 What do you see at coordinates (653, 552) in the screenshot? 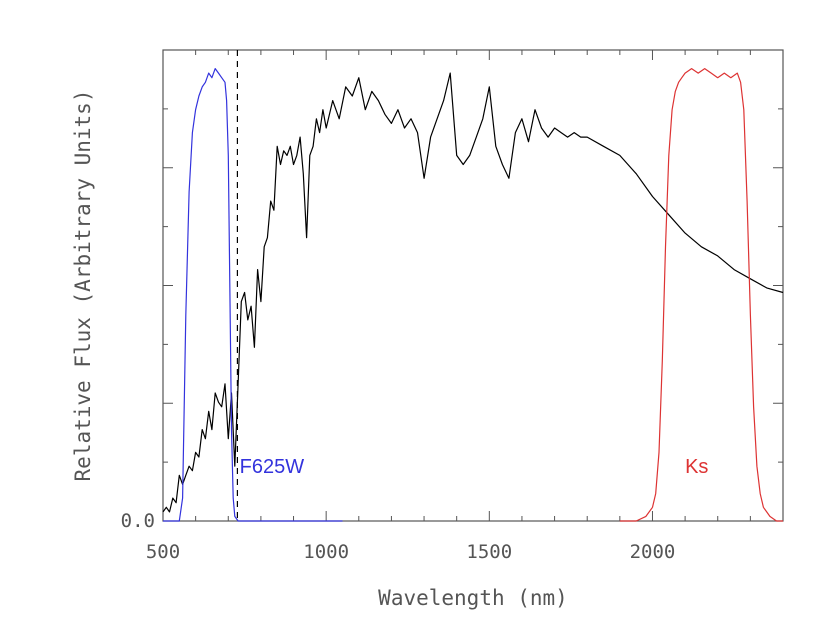
I see `x-tick-label: 2000` at bounding box center [653, 552].